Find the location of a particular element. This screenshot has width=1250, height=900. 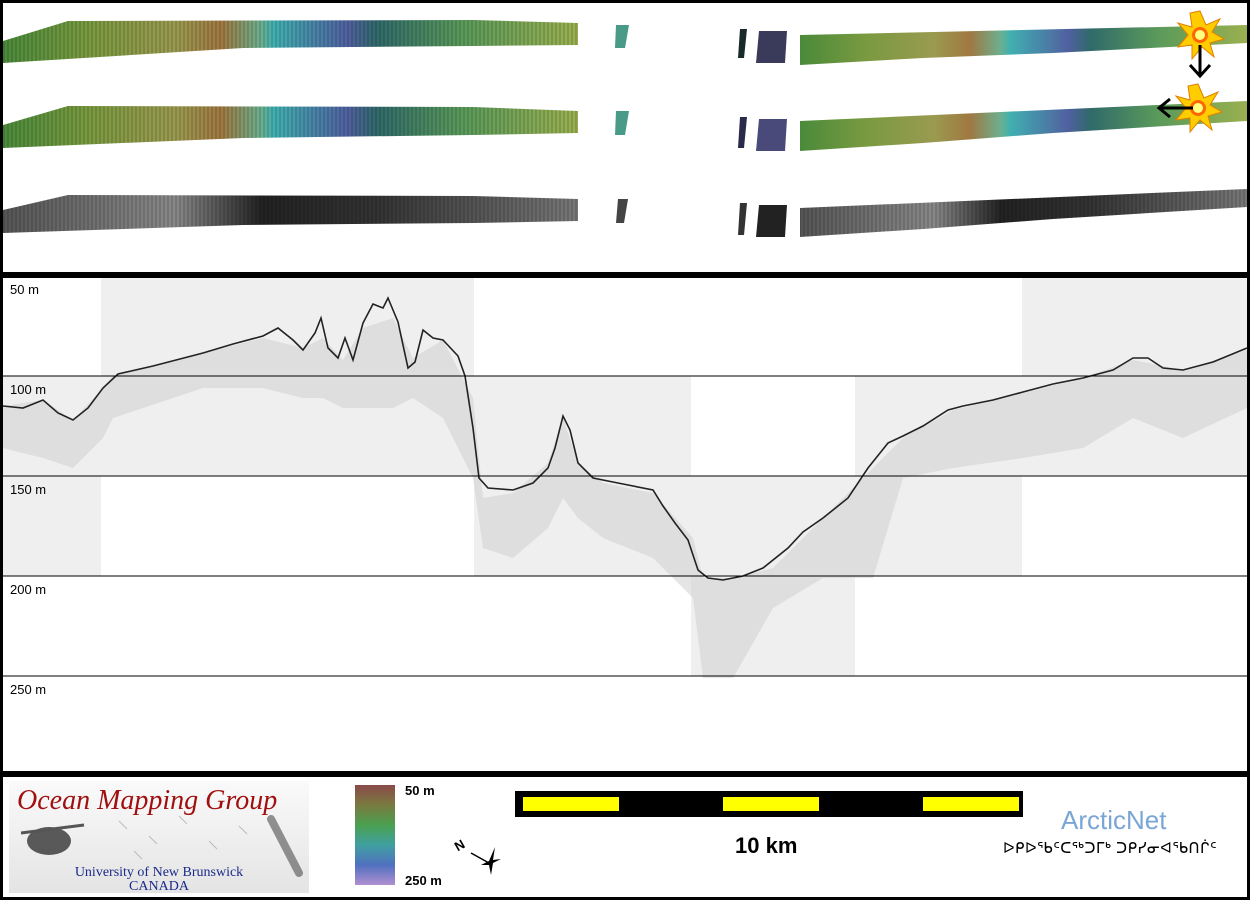

left-arrow-icon is located at coordinates (1174, 108).